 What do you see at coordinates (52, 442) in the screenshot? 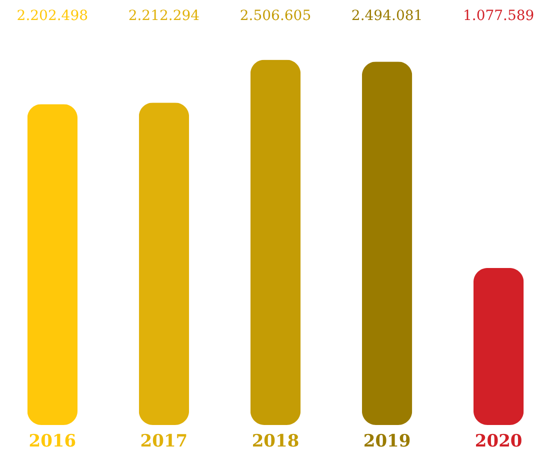
I see `x-tick-label: 2016` at bounding box center [52, 442].